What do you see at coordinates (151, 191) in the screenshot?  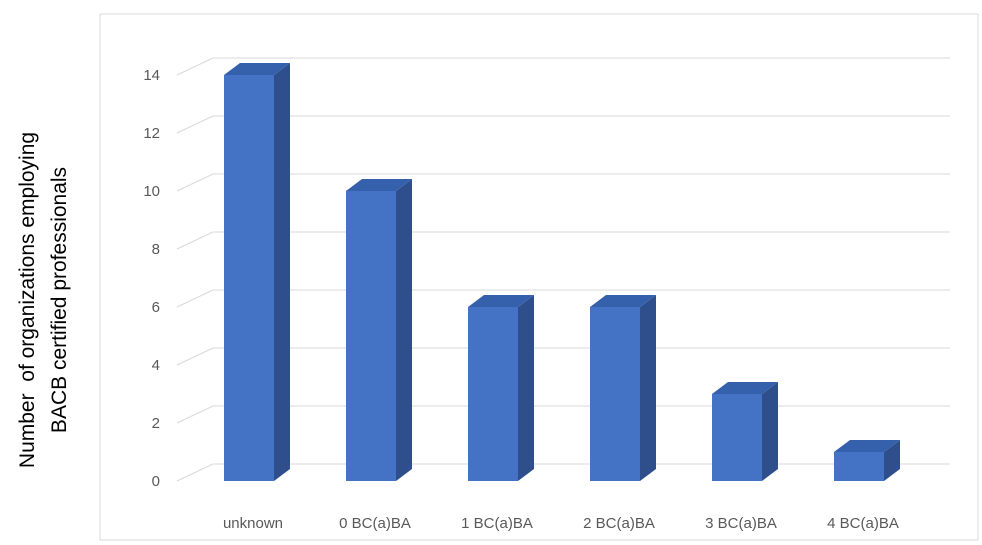 I see `y-tick-label: 10` at bounding box center [151, 191].